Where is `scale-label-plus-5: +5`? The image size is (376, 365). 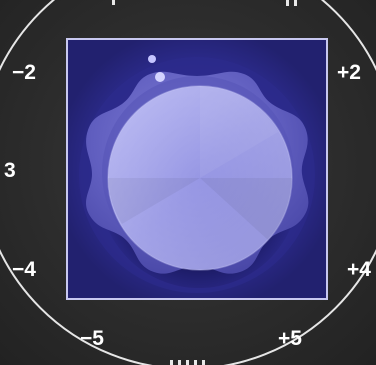 scale-label-plus-5: +5 is located at coordinates (290, 338).